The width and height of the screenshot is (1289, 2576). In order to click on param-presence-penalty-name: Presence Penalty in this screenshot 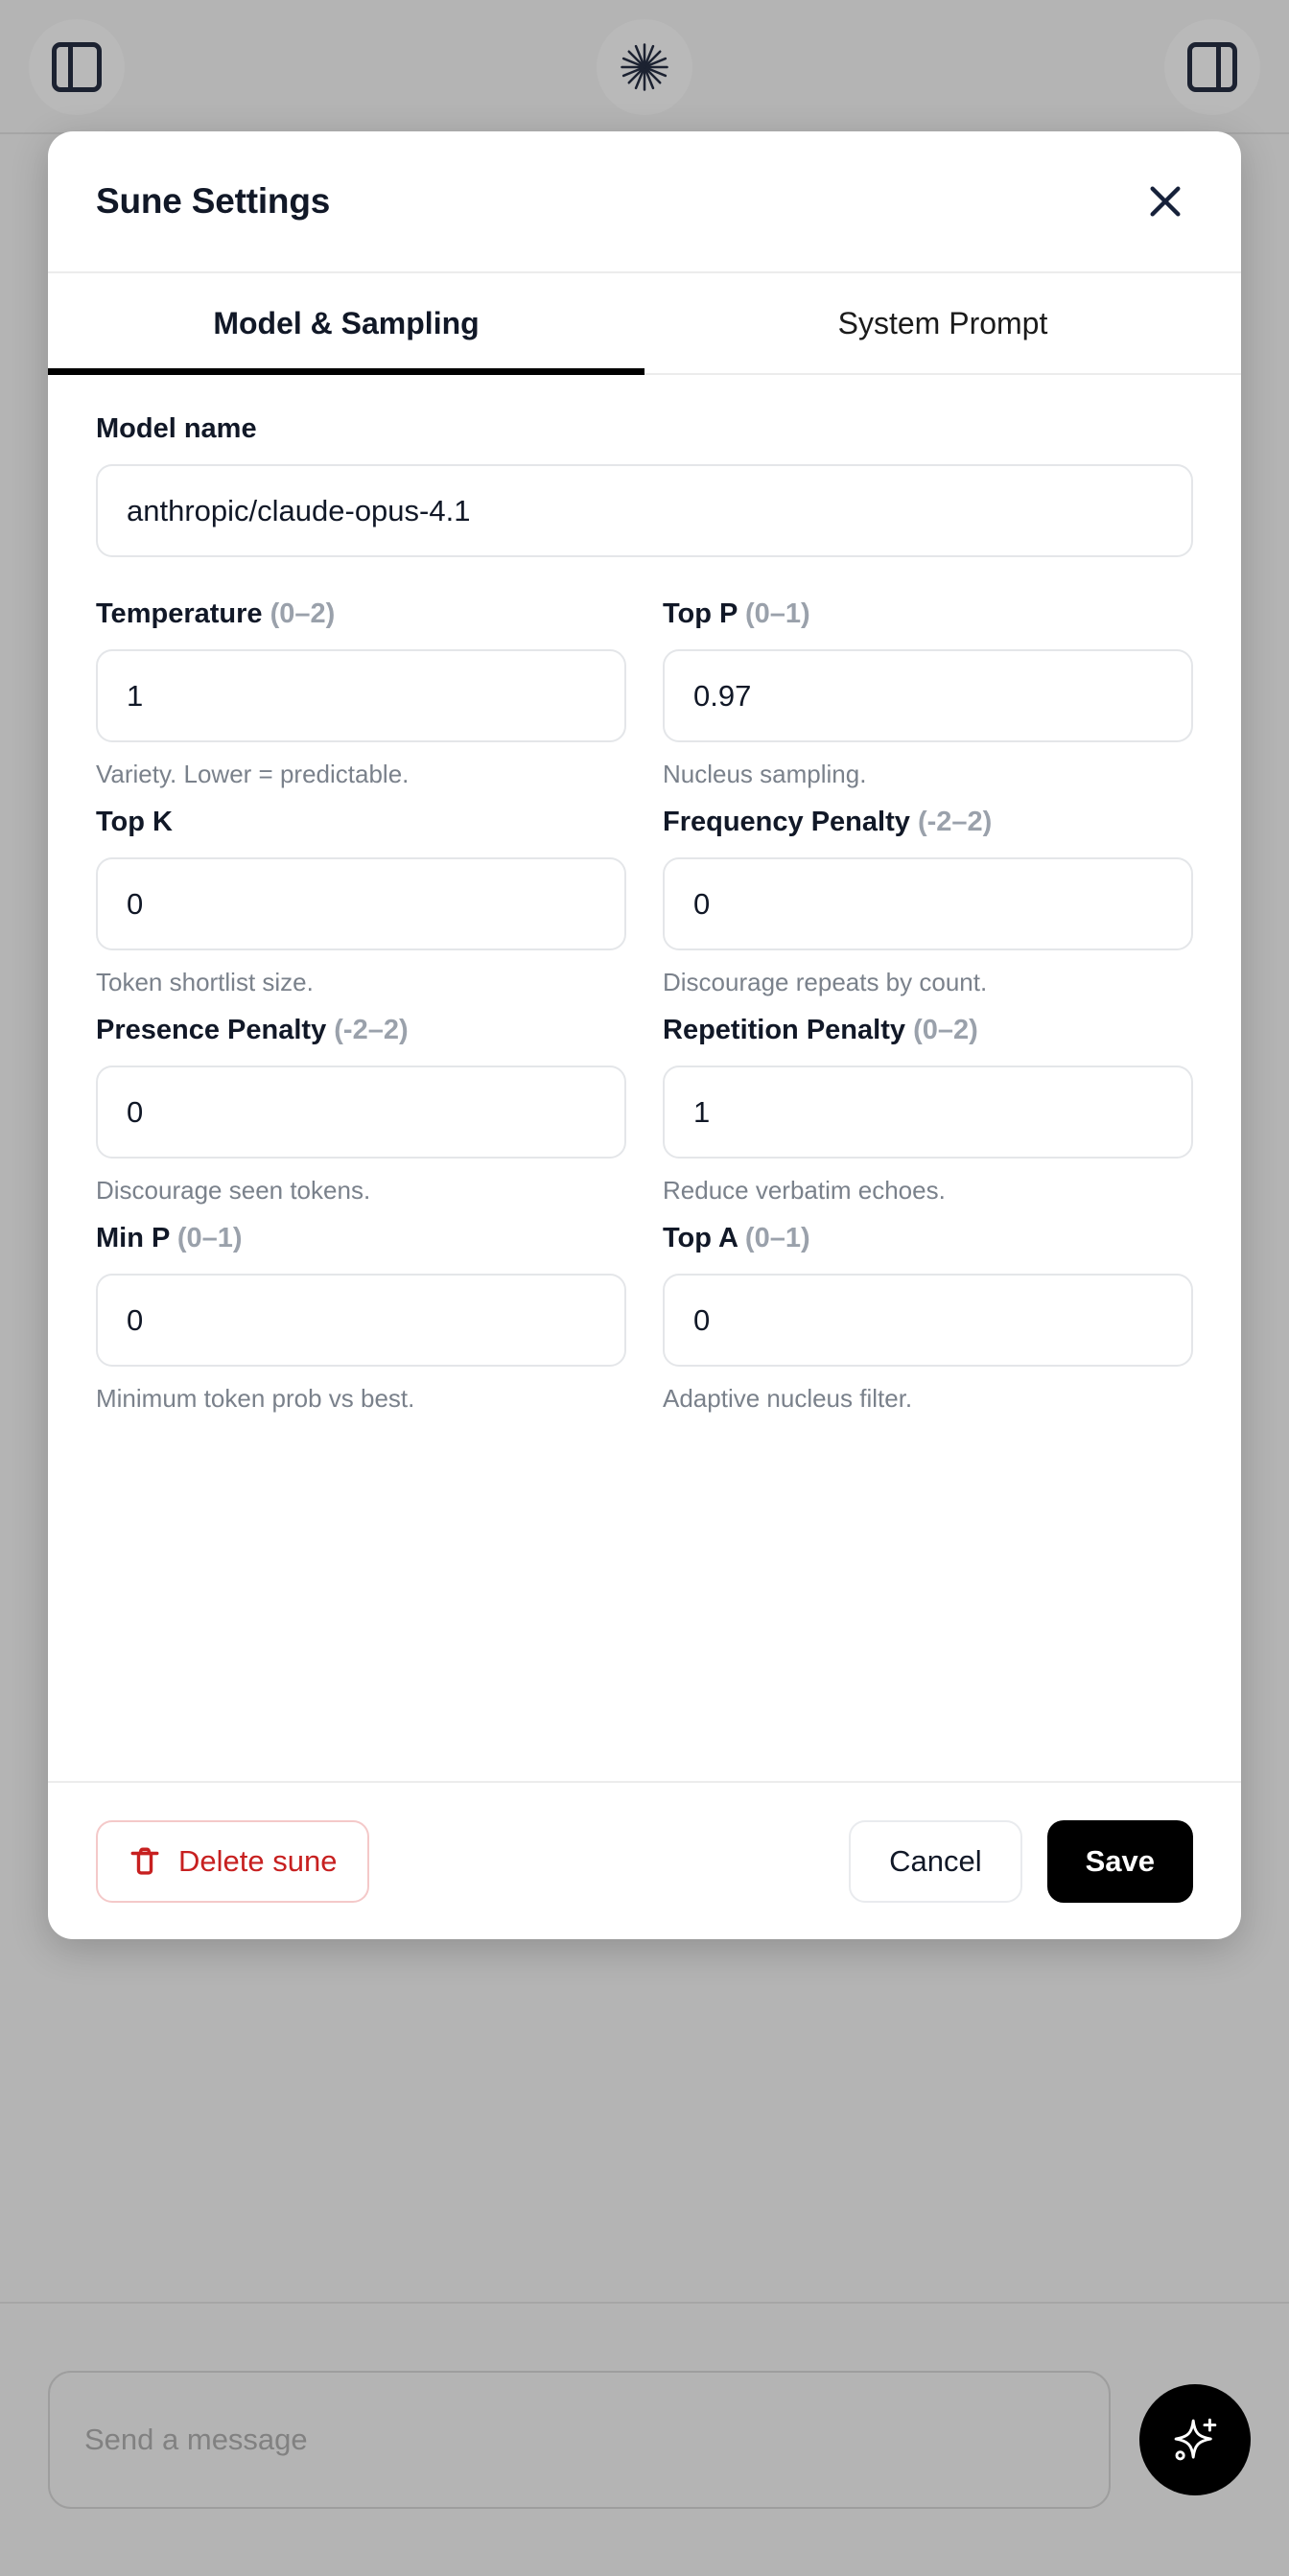, I will do `click(211, 1030)`.